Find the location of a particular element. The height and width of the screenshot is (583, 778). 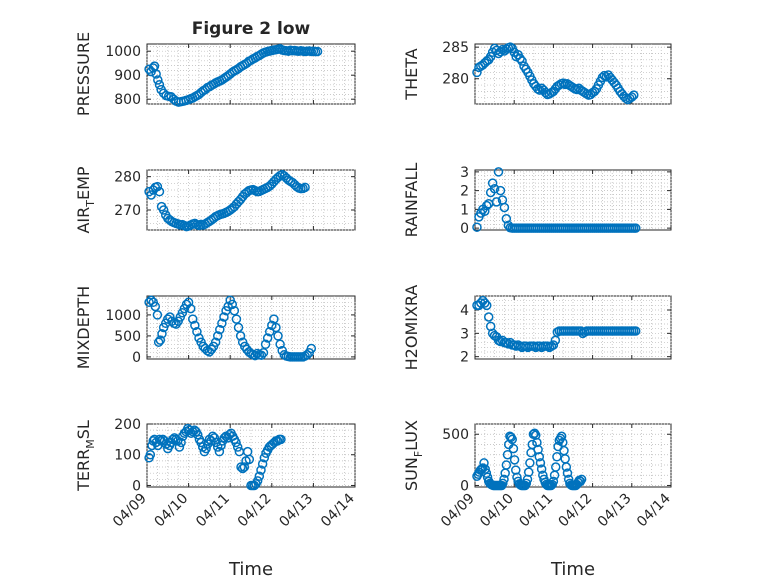

y-tick-label: 500 is located at coordinates (127, 337).